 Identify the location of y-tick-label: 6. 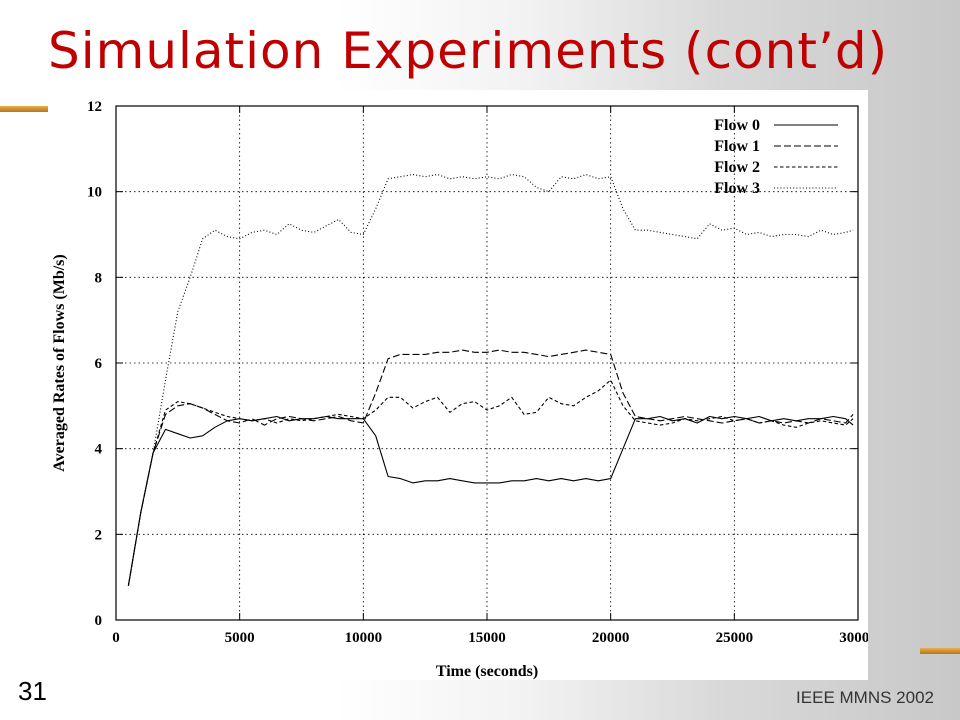
(99, 364).